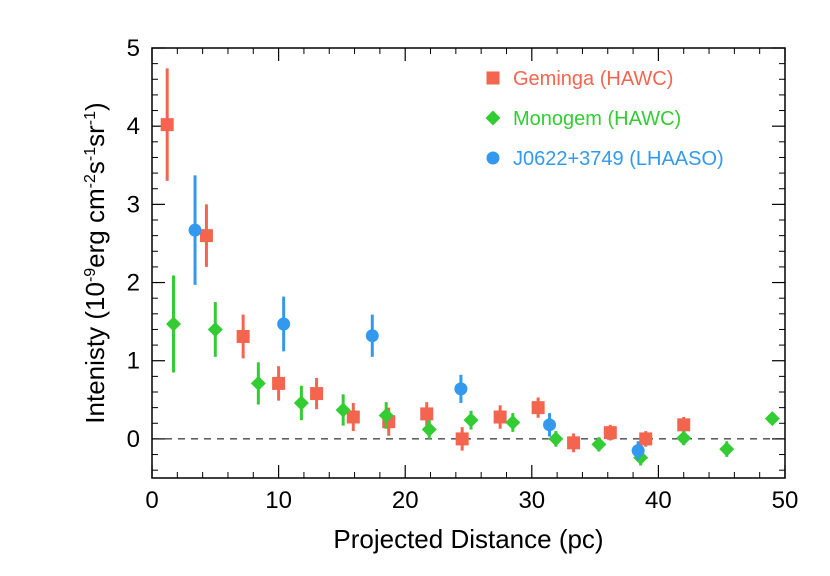 The width and height of the screenshot is (830, 576). Describe the element at coordinates (133, 361) in the screenshot. I see `y-tick-label: 1` at that location.